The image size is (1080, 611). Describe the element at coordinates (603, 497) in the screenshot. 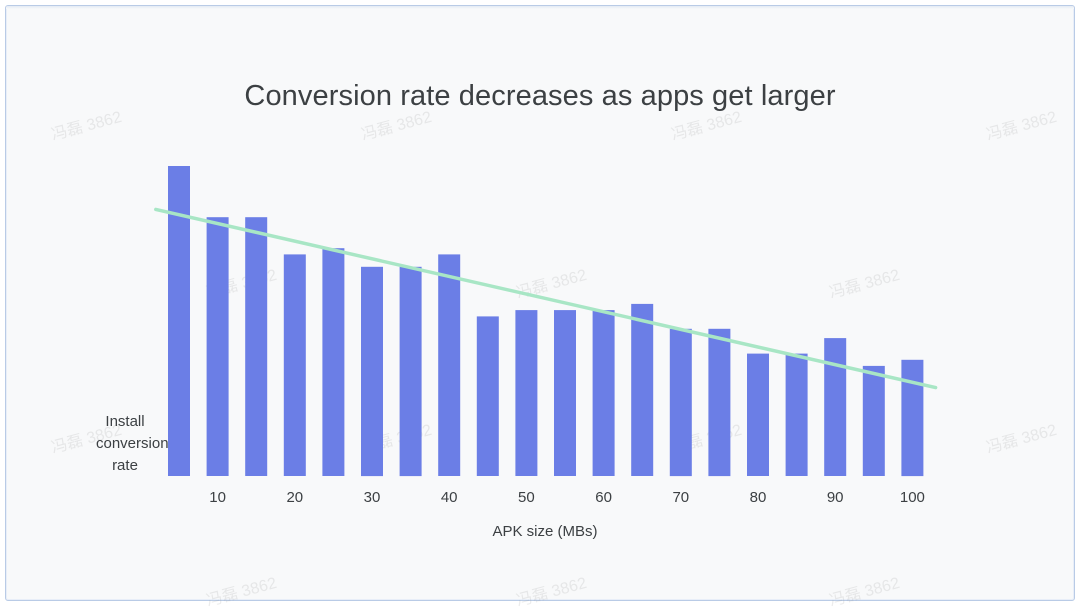

I see `x-tick-label: 60` at that location.